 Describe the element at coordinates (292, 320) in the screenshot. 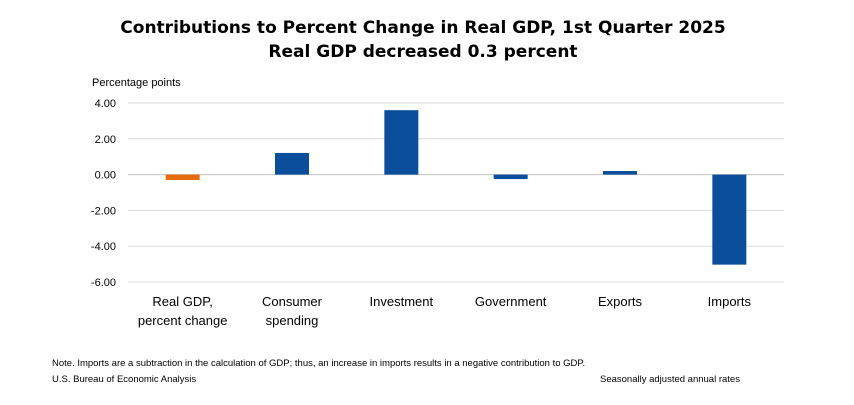

I see `category-label: spending` at that location.